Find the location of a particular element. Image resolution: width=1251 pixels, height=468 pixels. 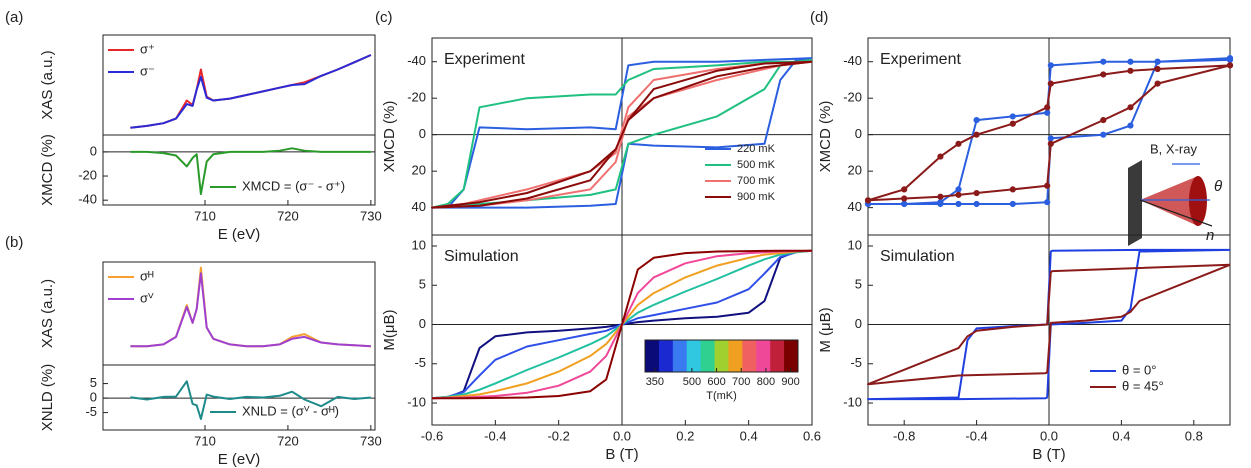

colorbar-frame is located at coordinates (721, 356).